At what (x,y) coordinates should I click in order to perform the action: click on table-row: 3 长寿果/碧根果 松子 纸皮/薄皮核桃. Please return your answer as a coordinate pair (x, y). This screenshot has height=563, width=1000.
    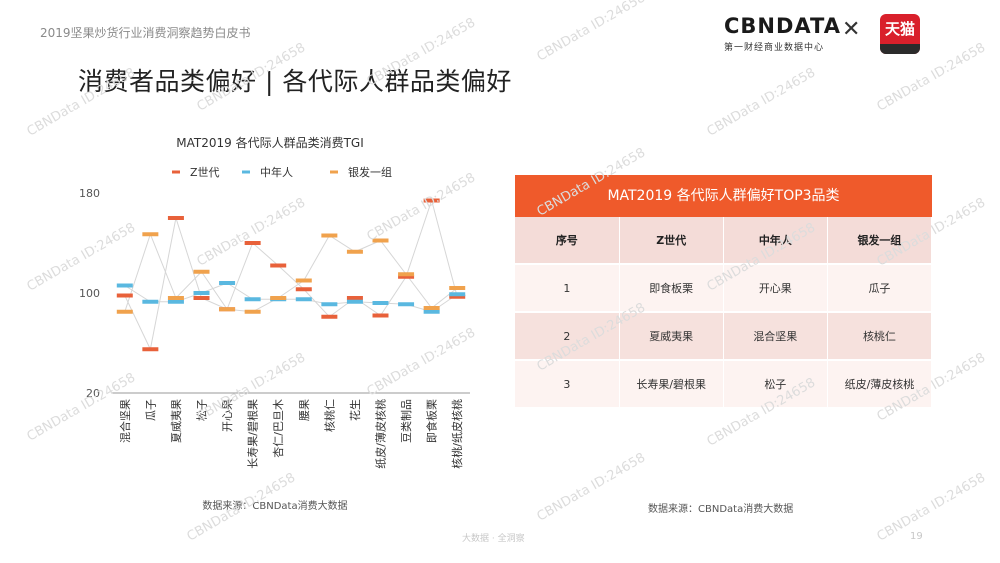
    Looking at the image, I should click on (724, 384).